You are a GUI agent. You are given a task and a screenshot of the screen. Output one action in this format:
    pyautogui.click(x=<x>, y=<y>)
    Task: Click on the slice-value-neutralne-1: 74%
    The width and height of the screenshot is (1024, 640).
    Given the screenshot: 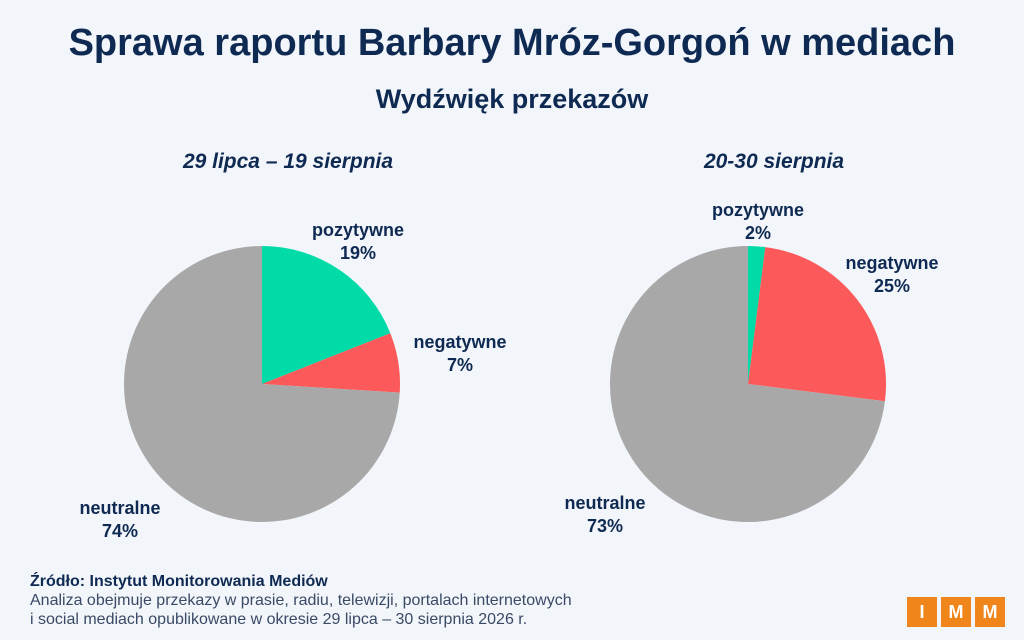 What is the action you would take?
    pyautogui.click(x=120, y=531)
    